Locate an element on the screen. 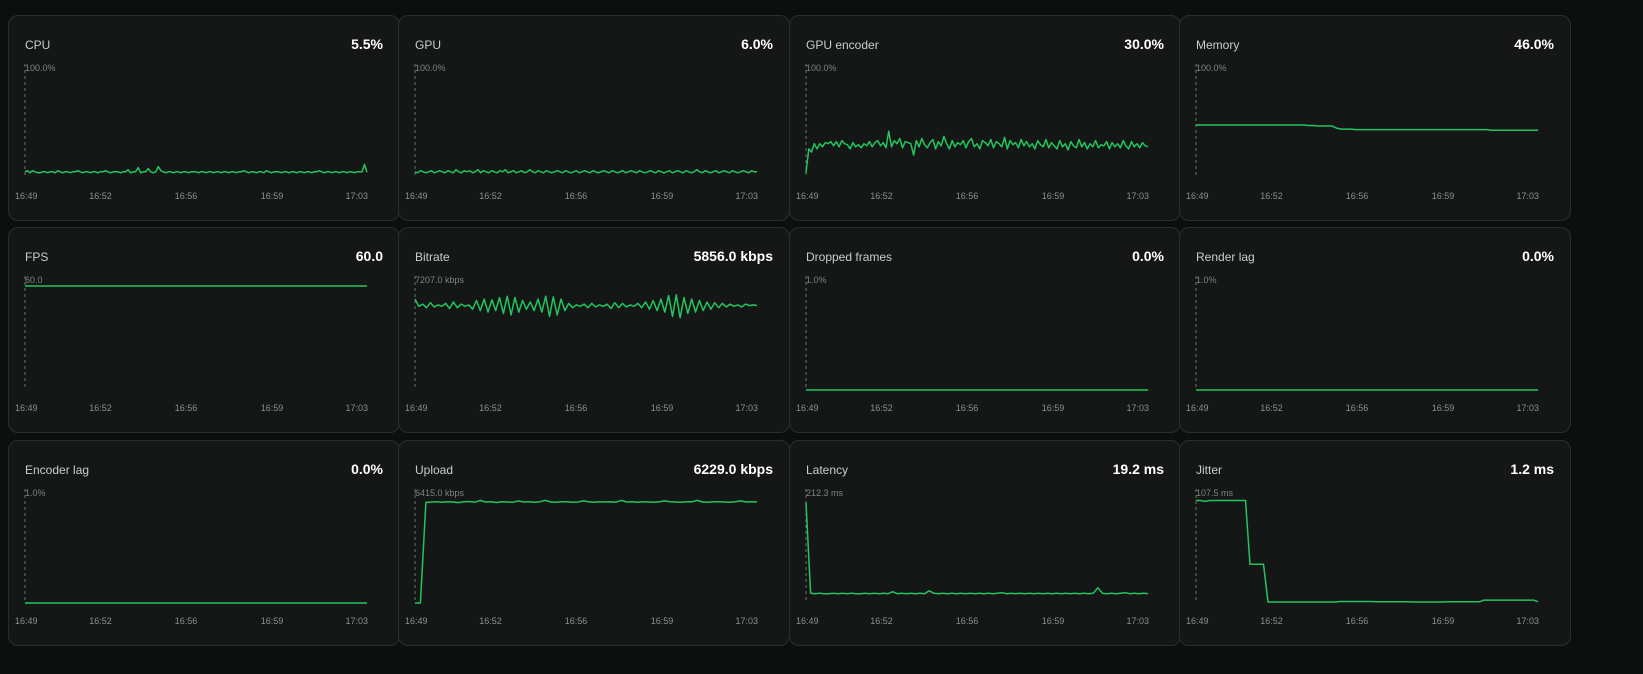  bitrate-series-line is located at coordinates (586, 306).